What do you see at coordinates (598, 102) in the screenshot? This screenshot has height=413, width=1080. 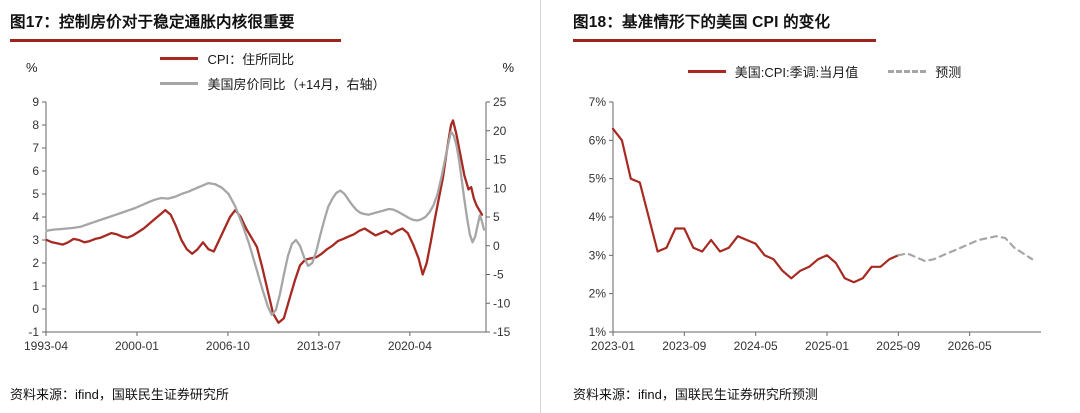 I see `svg-text: 7%` at bounding box center [598, 102].